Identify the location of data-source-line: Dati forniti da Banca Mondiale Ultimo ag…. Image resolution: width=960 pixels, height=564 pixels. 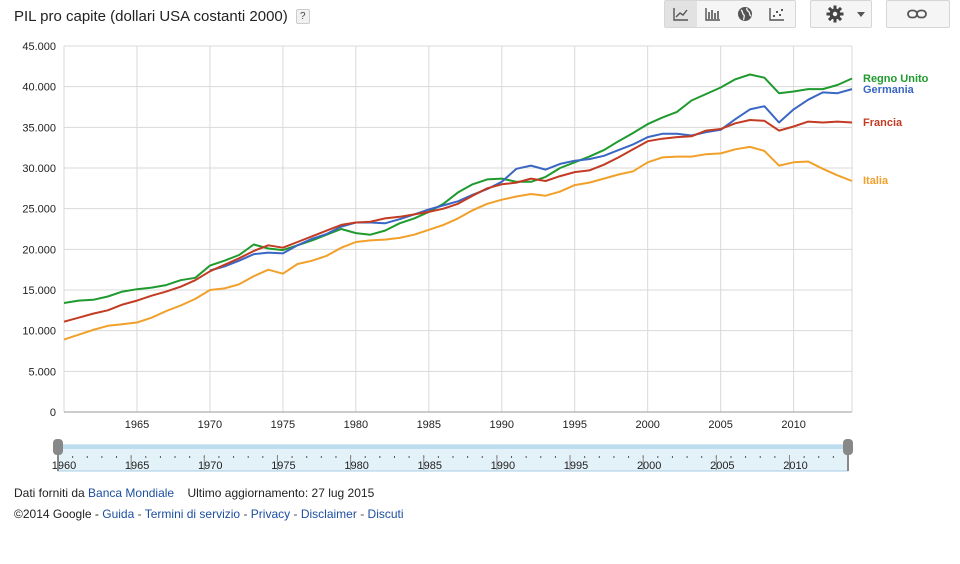
(194, 493).